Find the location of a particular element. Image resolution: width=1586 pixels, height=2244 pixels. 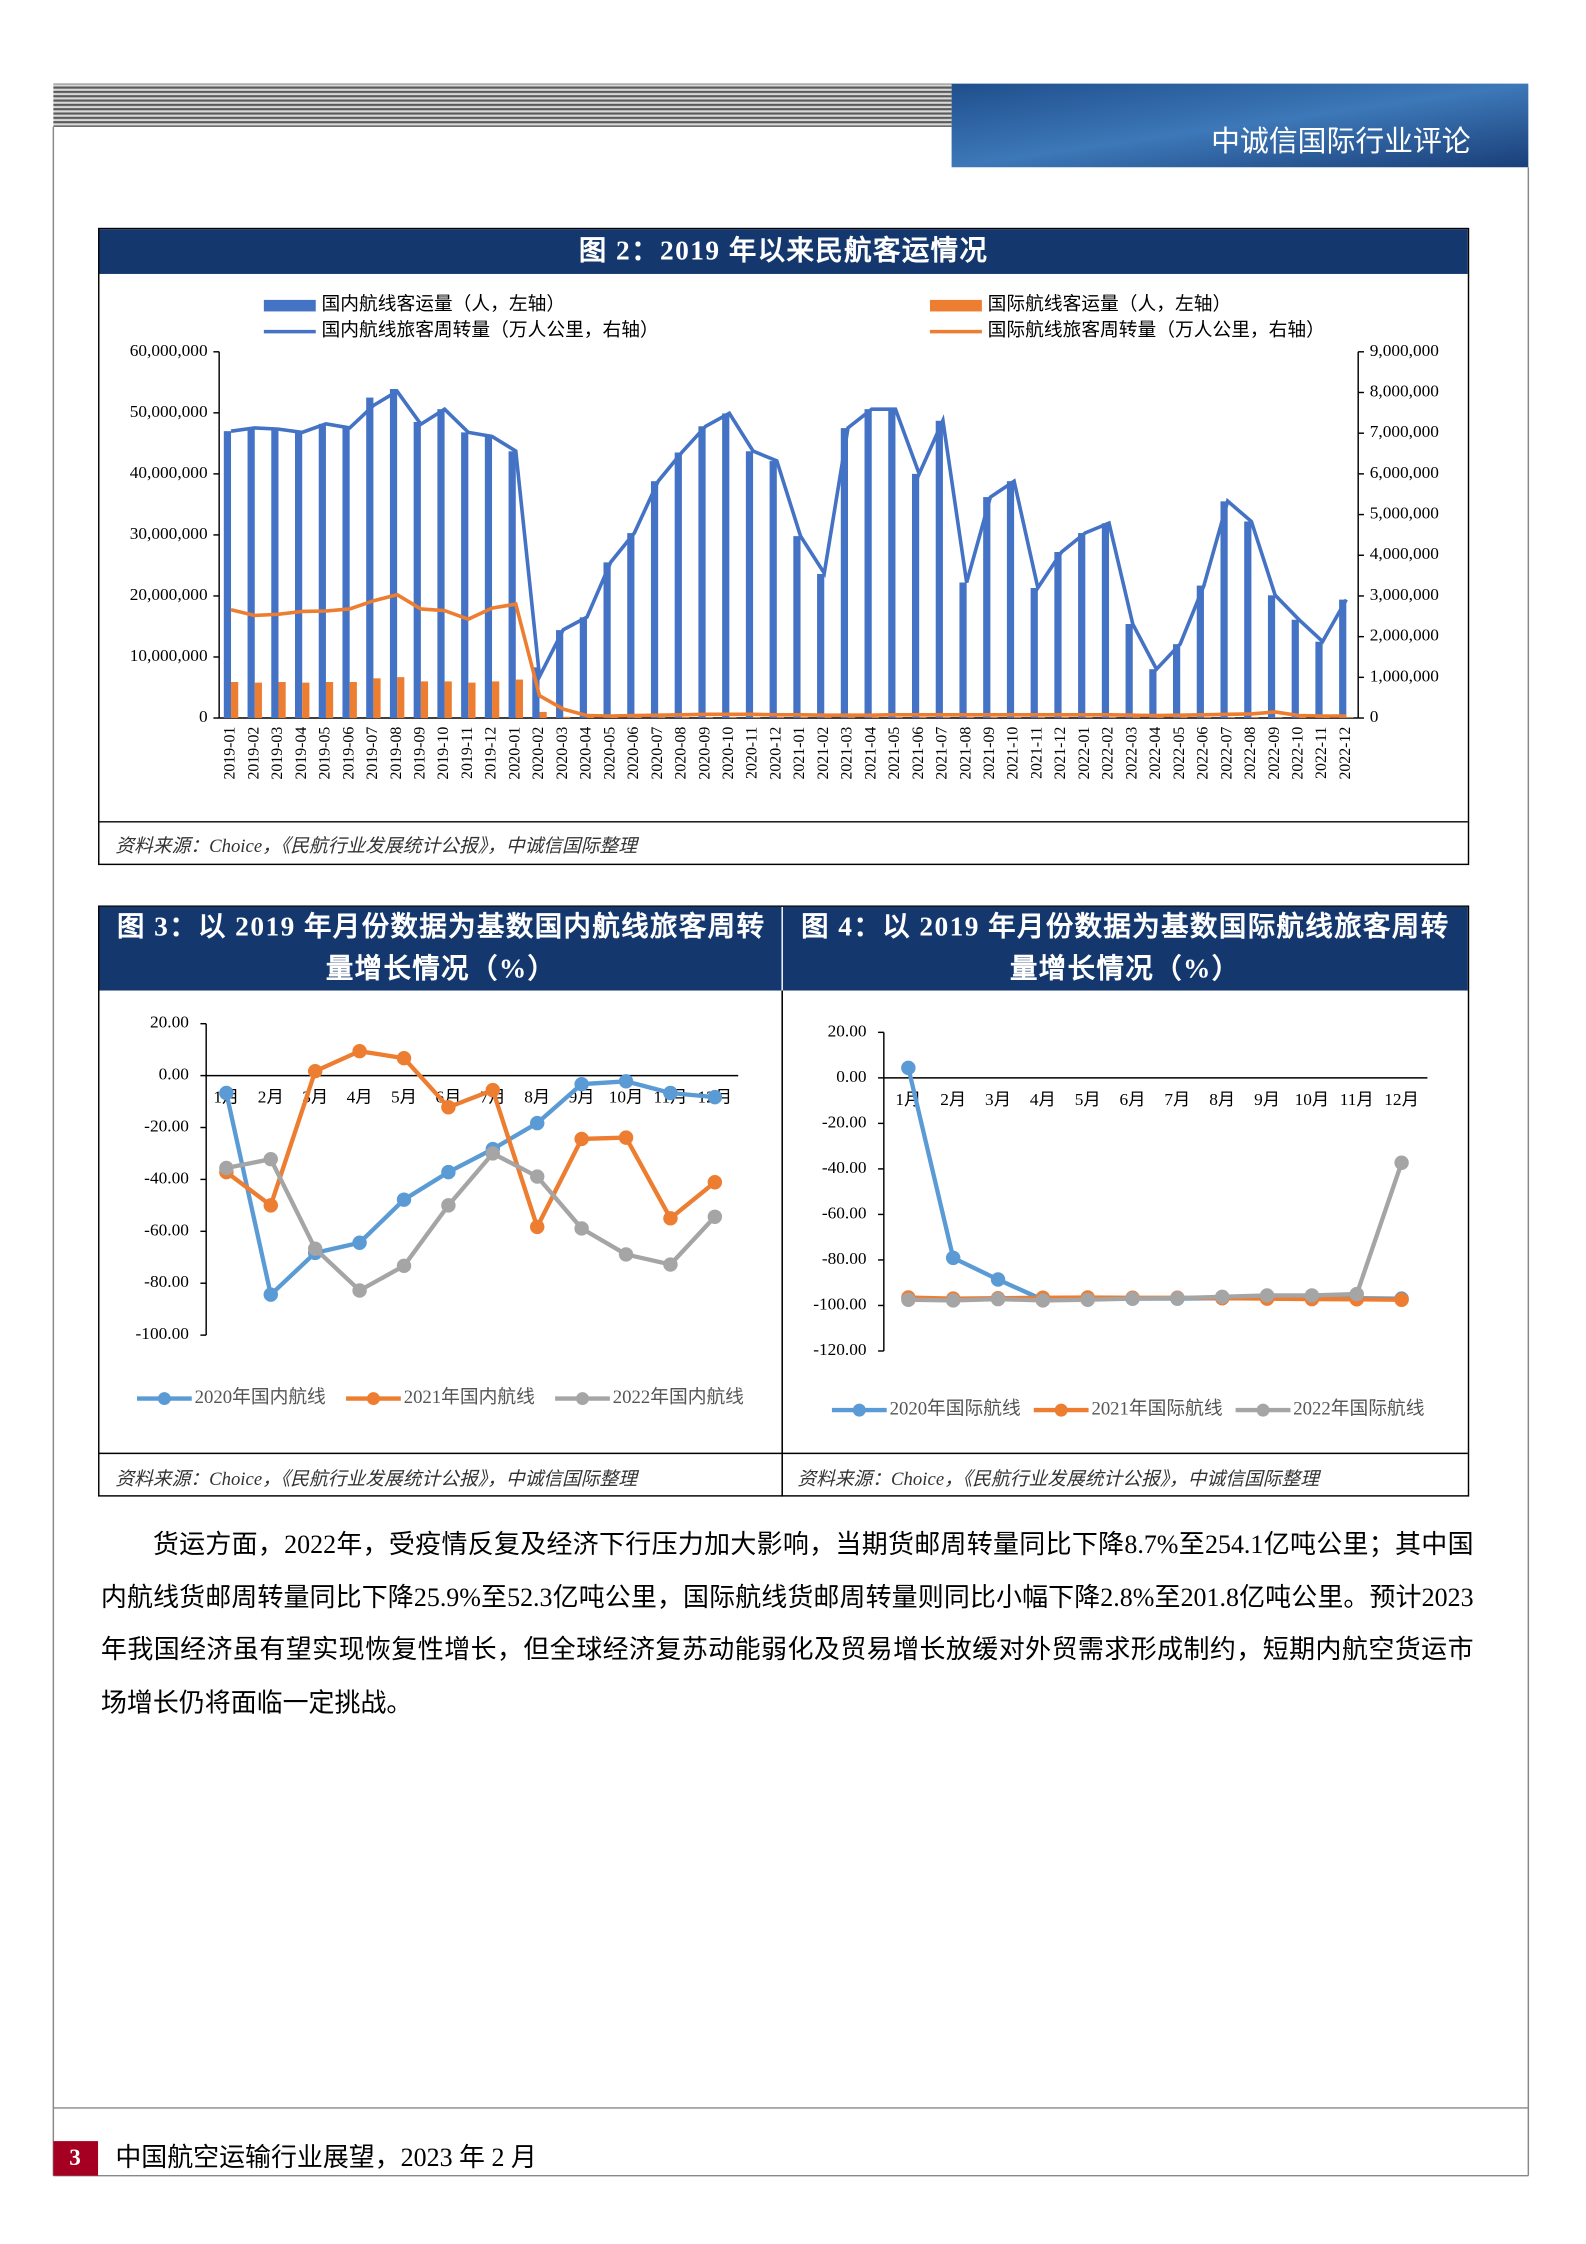

x-tick-label: 11月 is located at coordinates (1357, 1099).